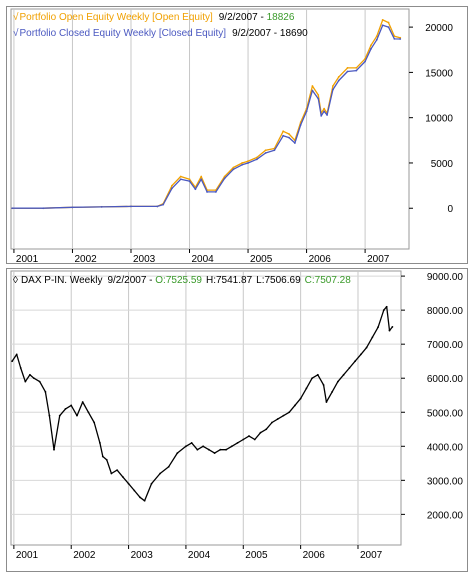 Image resolution: width=476 pixels, height=579 pixels. Describe the element at coordinates (328, 280) in the screenshot. I see `legend-close: C:7507.28` at that location.